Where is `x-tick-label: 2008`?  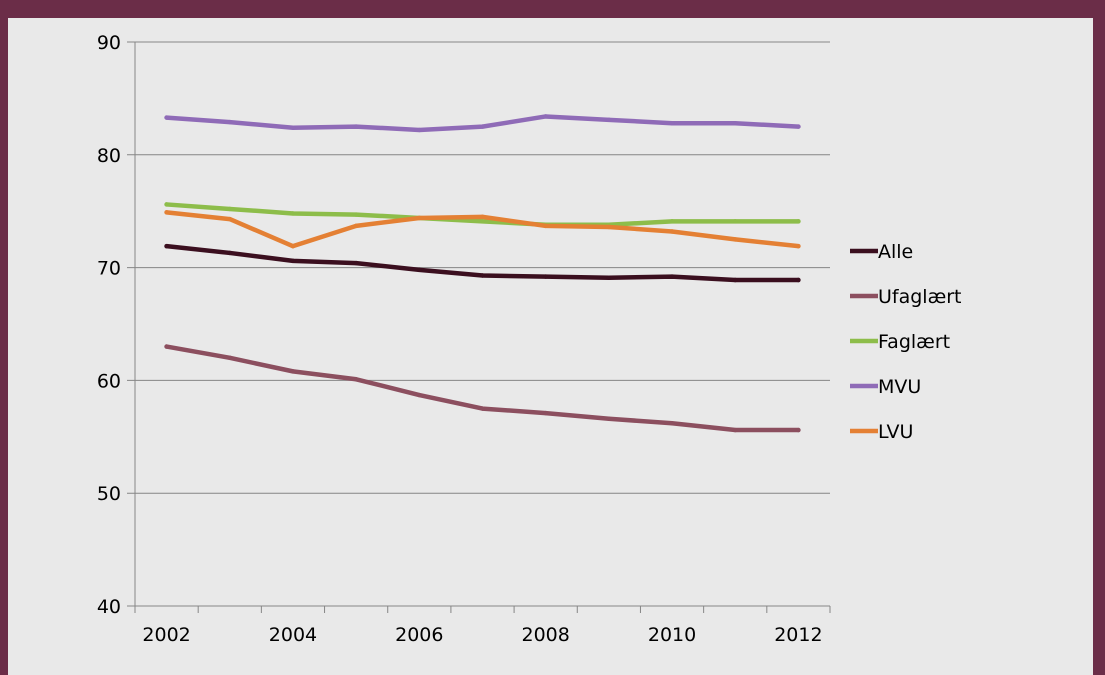
x-tick-label: 2008 is located at coordinates (546, 635).